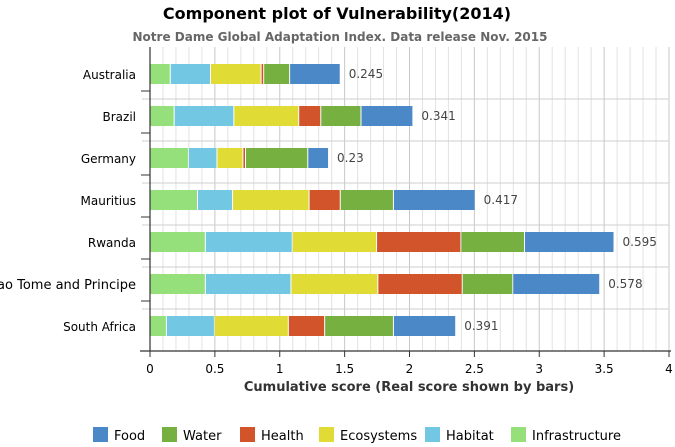  I want to click on legend-label: Food, so click(129, 436).